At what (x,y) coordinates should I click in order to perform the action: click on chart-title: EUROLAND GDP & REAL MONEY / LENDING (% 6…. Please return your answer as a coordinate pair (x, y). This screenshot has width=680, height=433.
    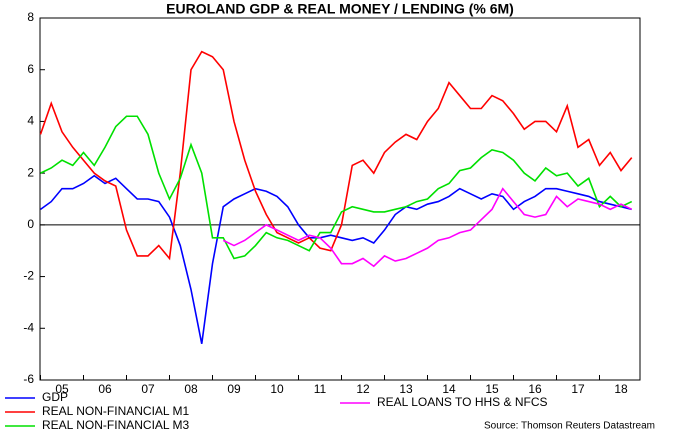
    Looking at the image, I should click on (340, 9).